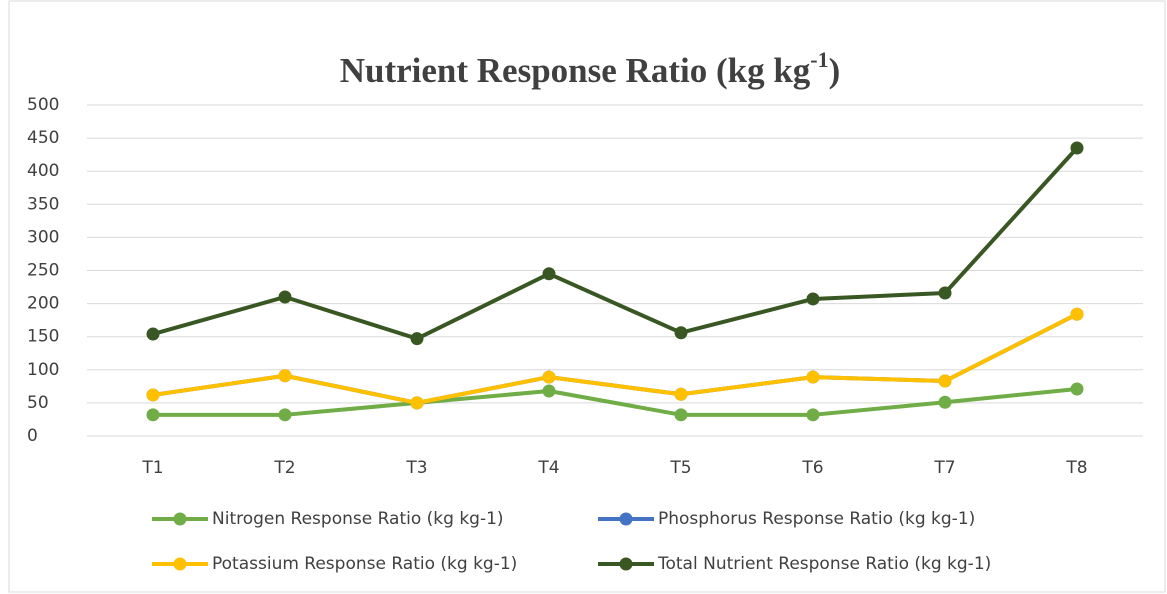 Image resolution: width=1167 pixels, height=594 pixels. I want to click on y-tick-label: 350, so click(43, 204).